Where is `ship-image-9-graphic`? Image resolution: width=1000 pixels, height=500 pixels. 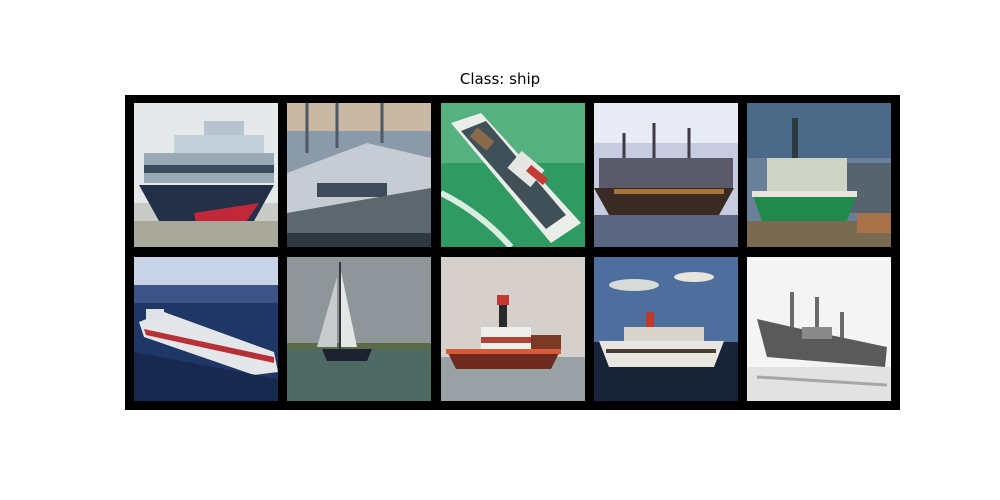 ship-image-9-graphic is located at coordinates (666, 329).